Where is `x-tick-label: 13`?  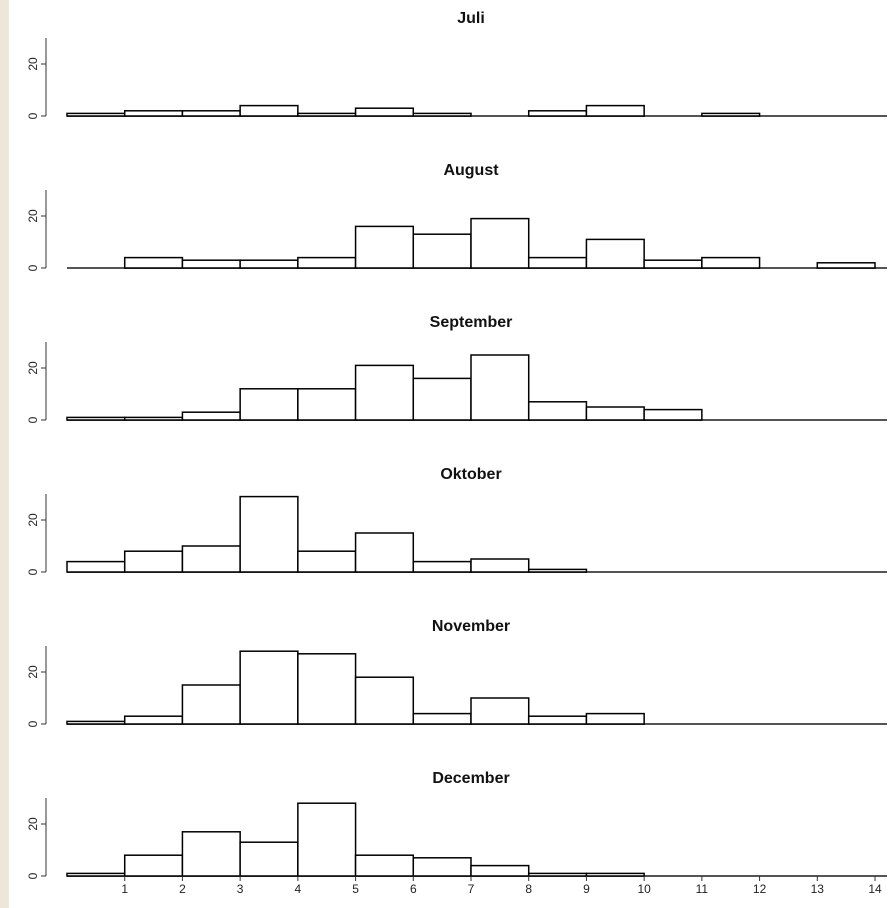 x-tick-label: 13 is located at coordinates (818, 889).